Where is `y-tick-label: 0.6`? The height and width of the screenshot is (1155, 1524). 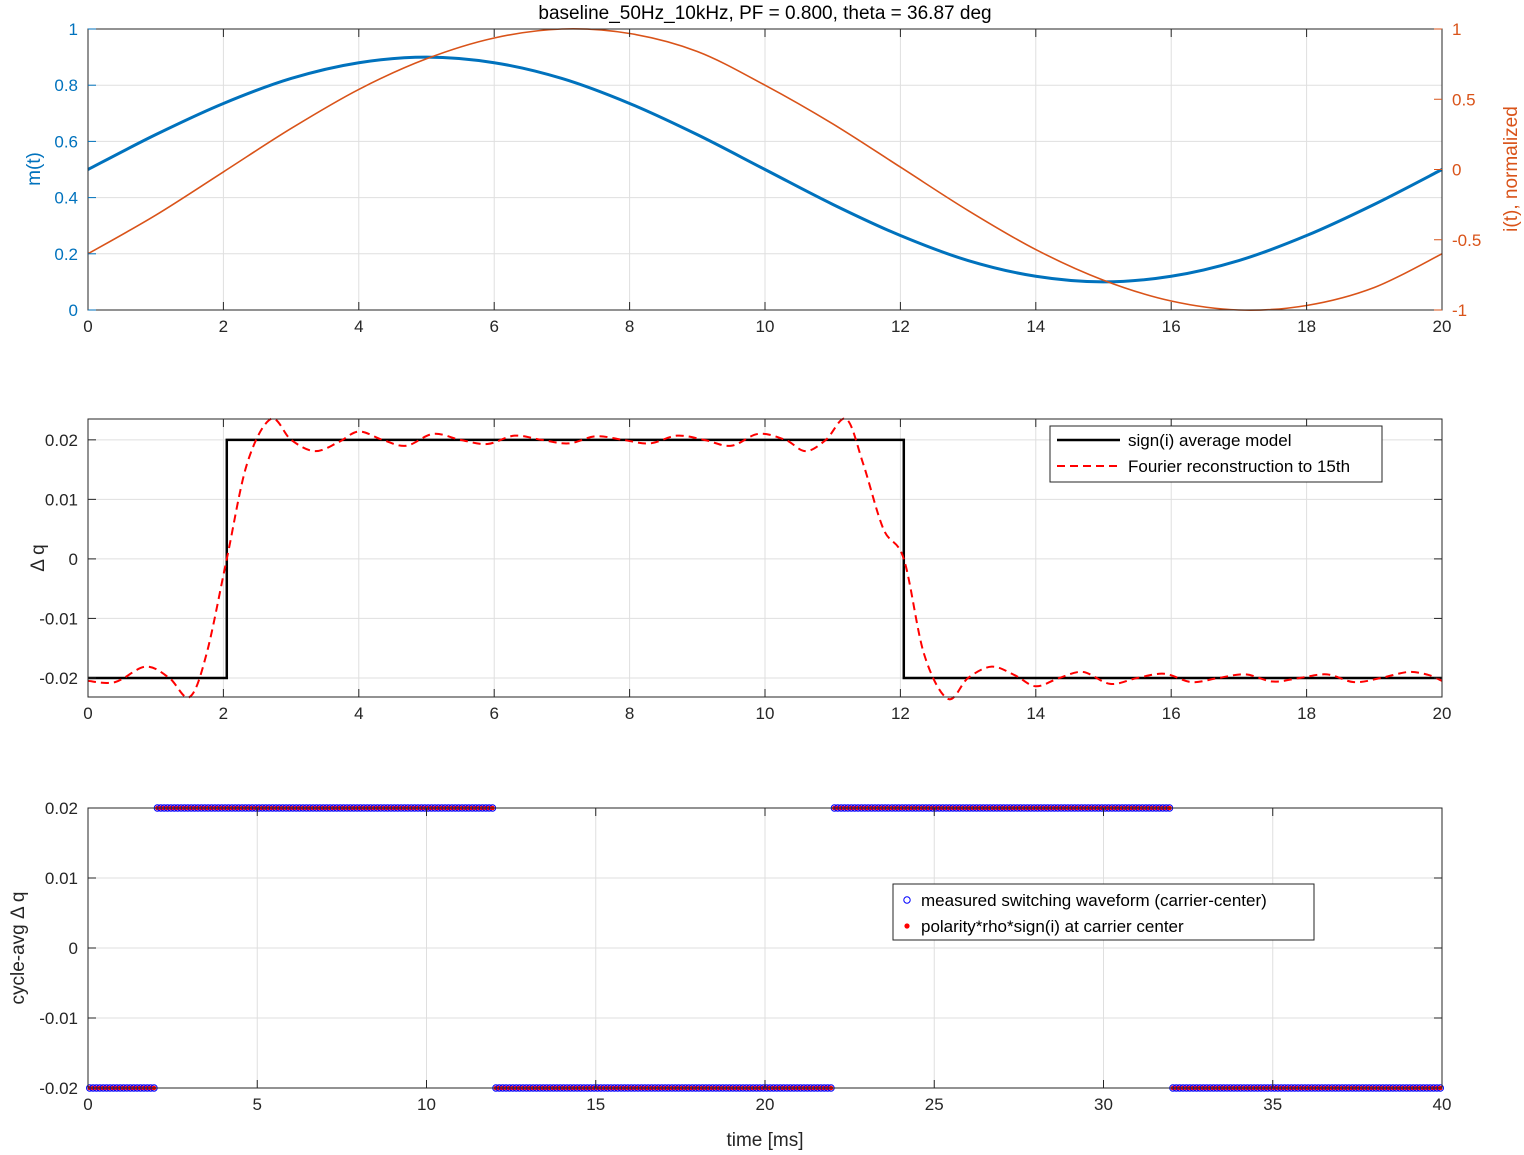 y-tick-label: 0.6 is located at coordinates (66, 141).